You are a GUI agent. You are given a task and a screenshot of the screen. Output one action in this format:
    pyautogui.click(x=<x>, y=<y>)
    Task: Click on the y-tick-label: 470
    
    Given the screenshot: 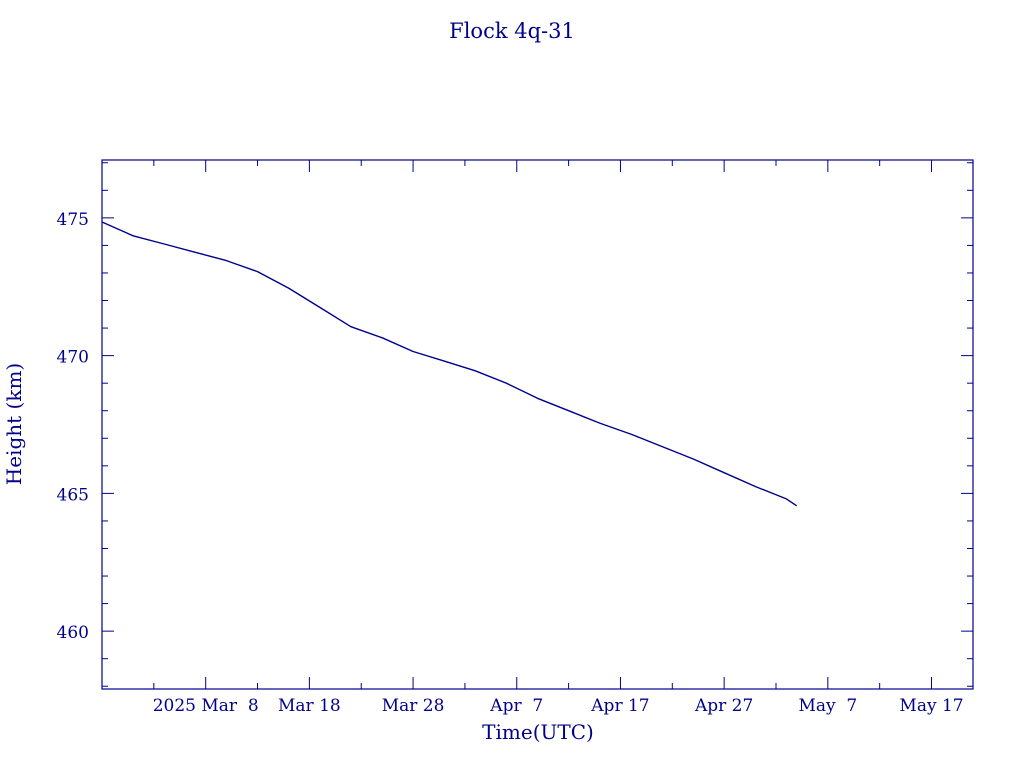 What is the action you would take?
    pyautogui.click(x=73, y=358)
    